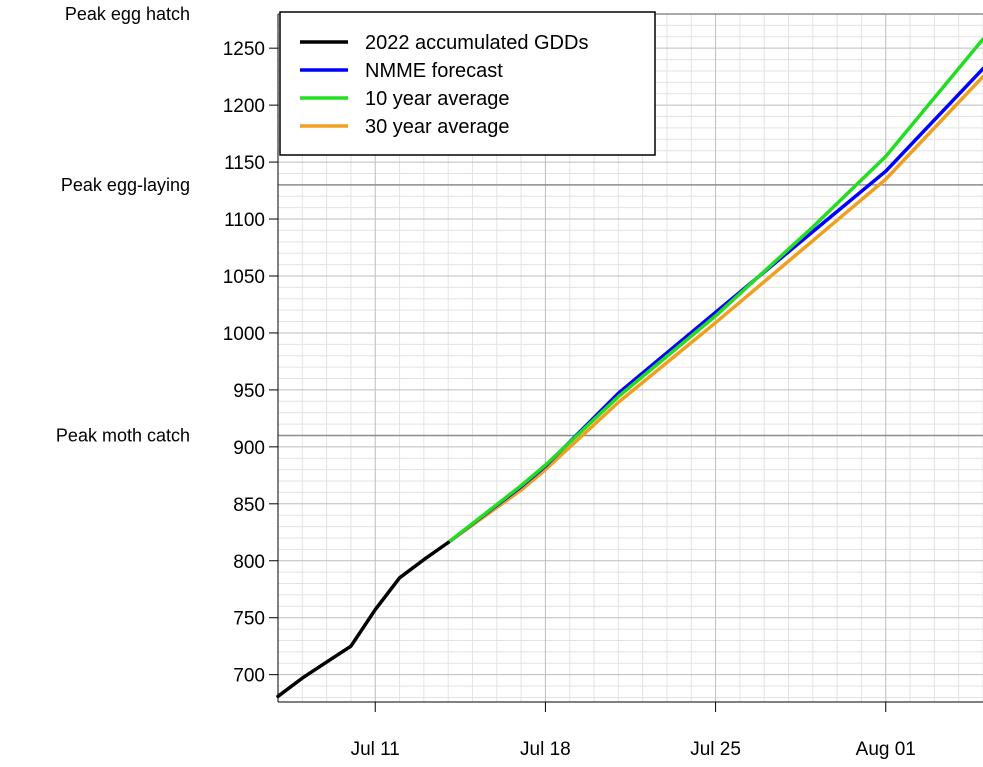  What do you see at coordinates (249, 676) in the screenshot?
I see `y-tick-label: 700` at bounding box center [249, 676].